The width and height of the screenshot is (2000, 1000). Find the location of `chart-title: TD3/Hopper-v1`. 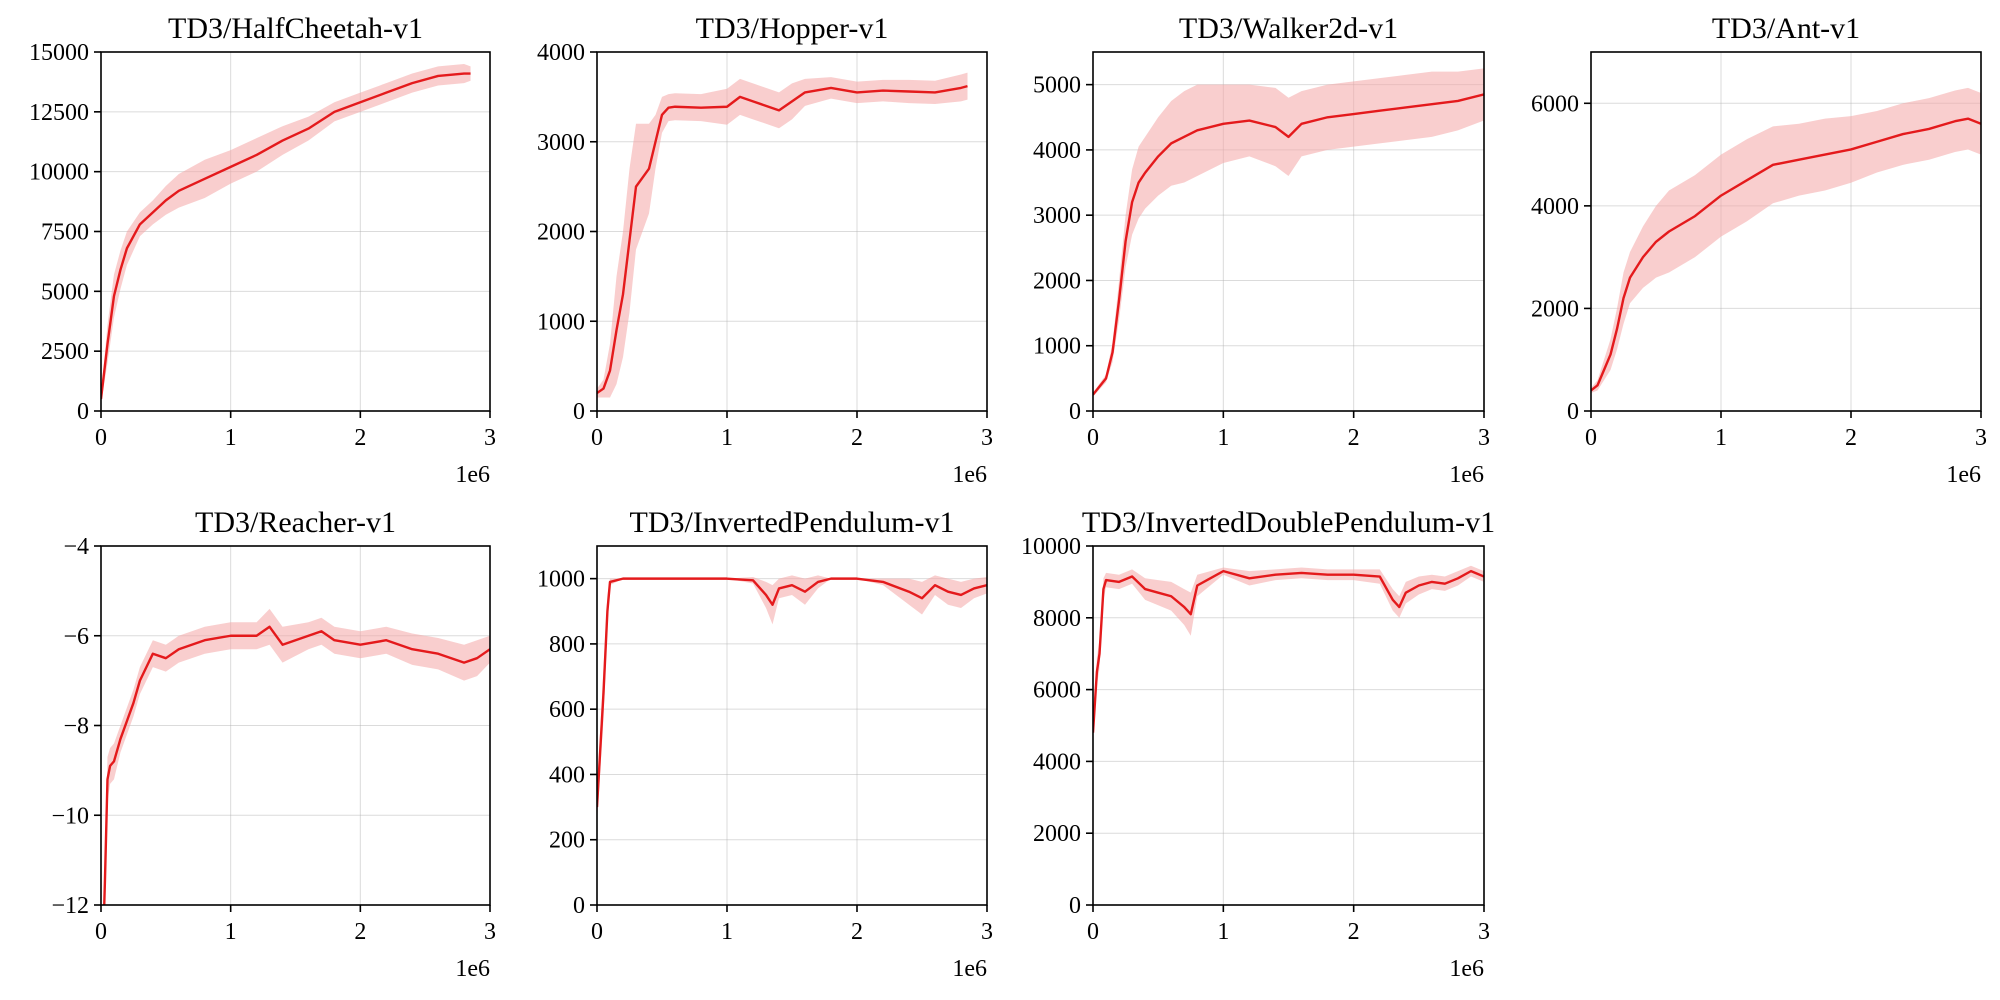

chart-title: TD3/Hopper-v1 is located at coordinates (792, 28).